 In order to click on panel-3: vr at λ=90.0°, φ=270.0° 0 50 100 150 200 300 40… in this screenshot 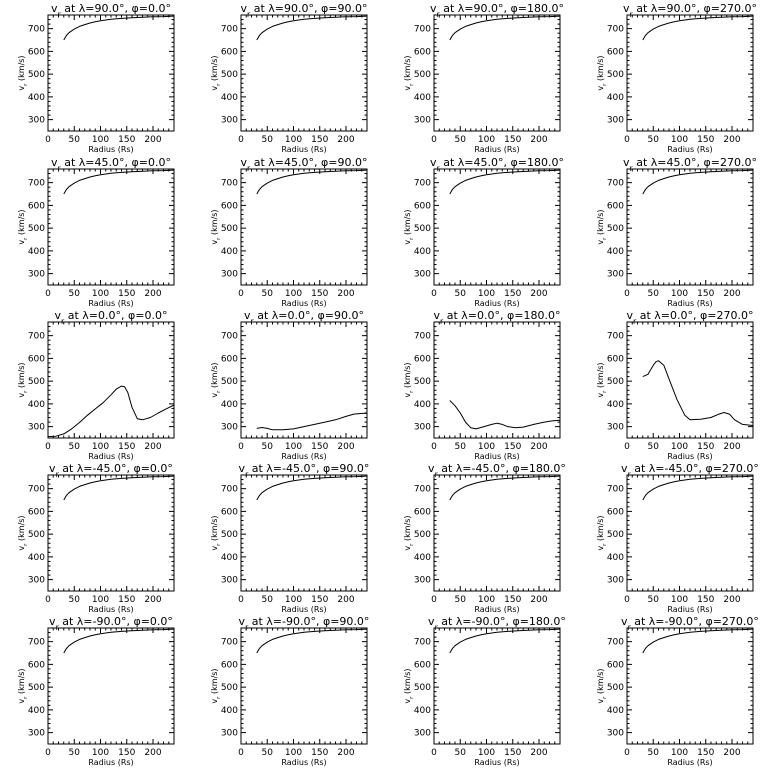, I will do `click(676, 78)`.